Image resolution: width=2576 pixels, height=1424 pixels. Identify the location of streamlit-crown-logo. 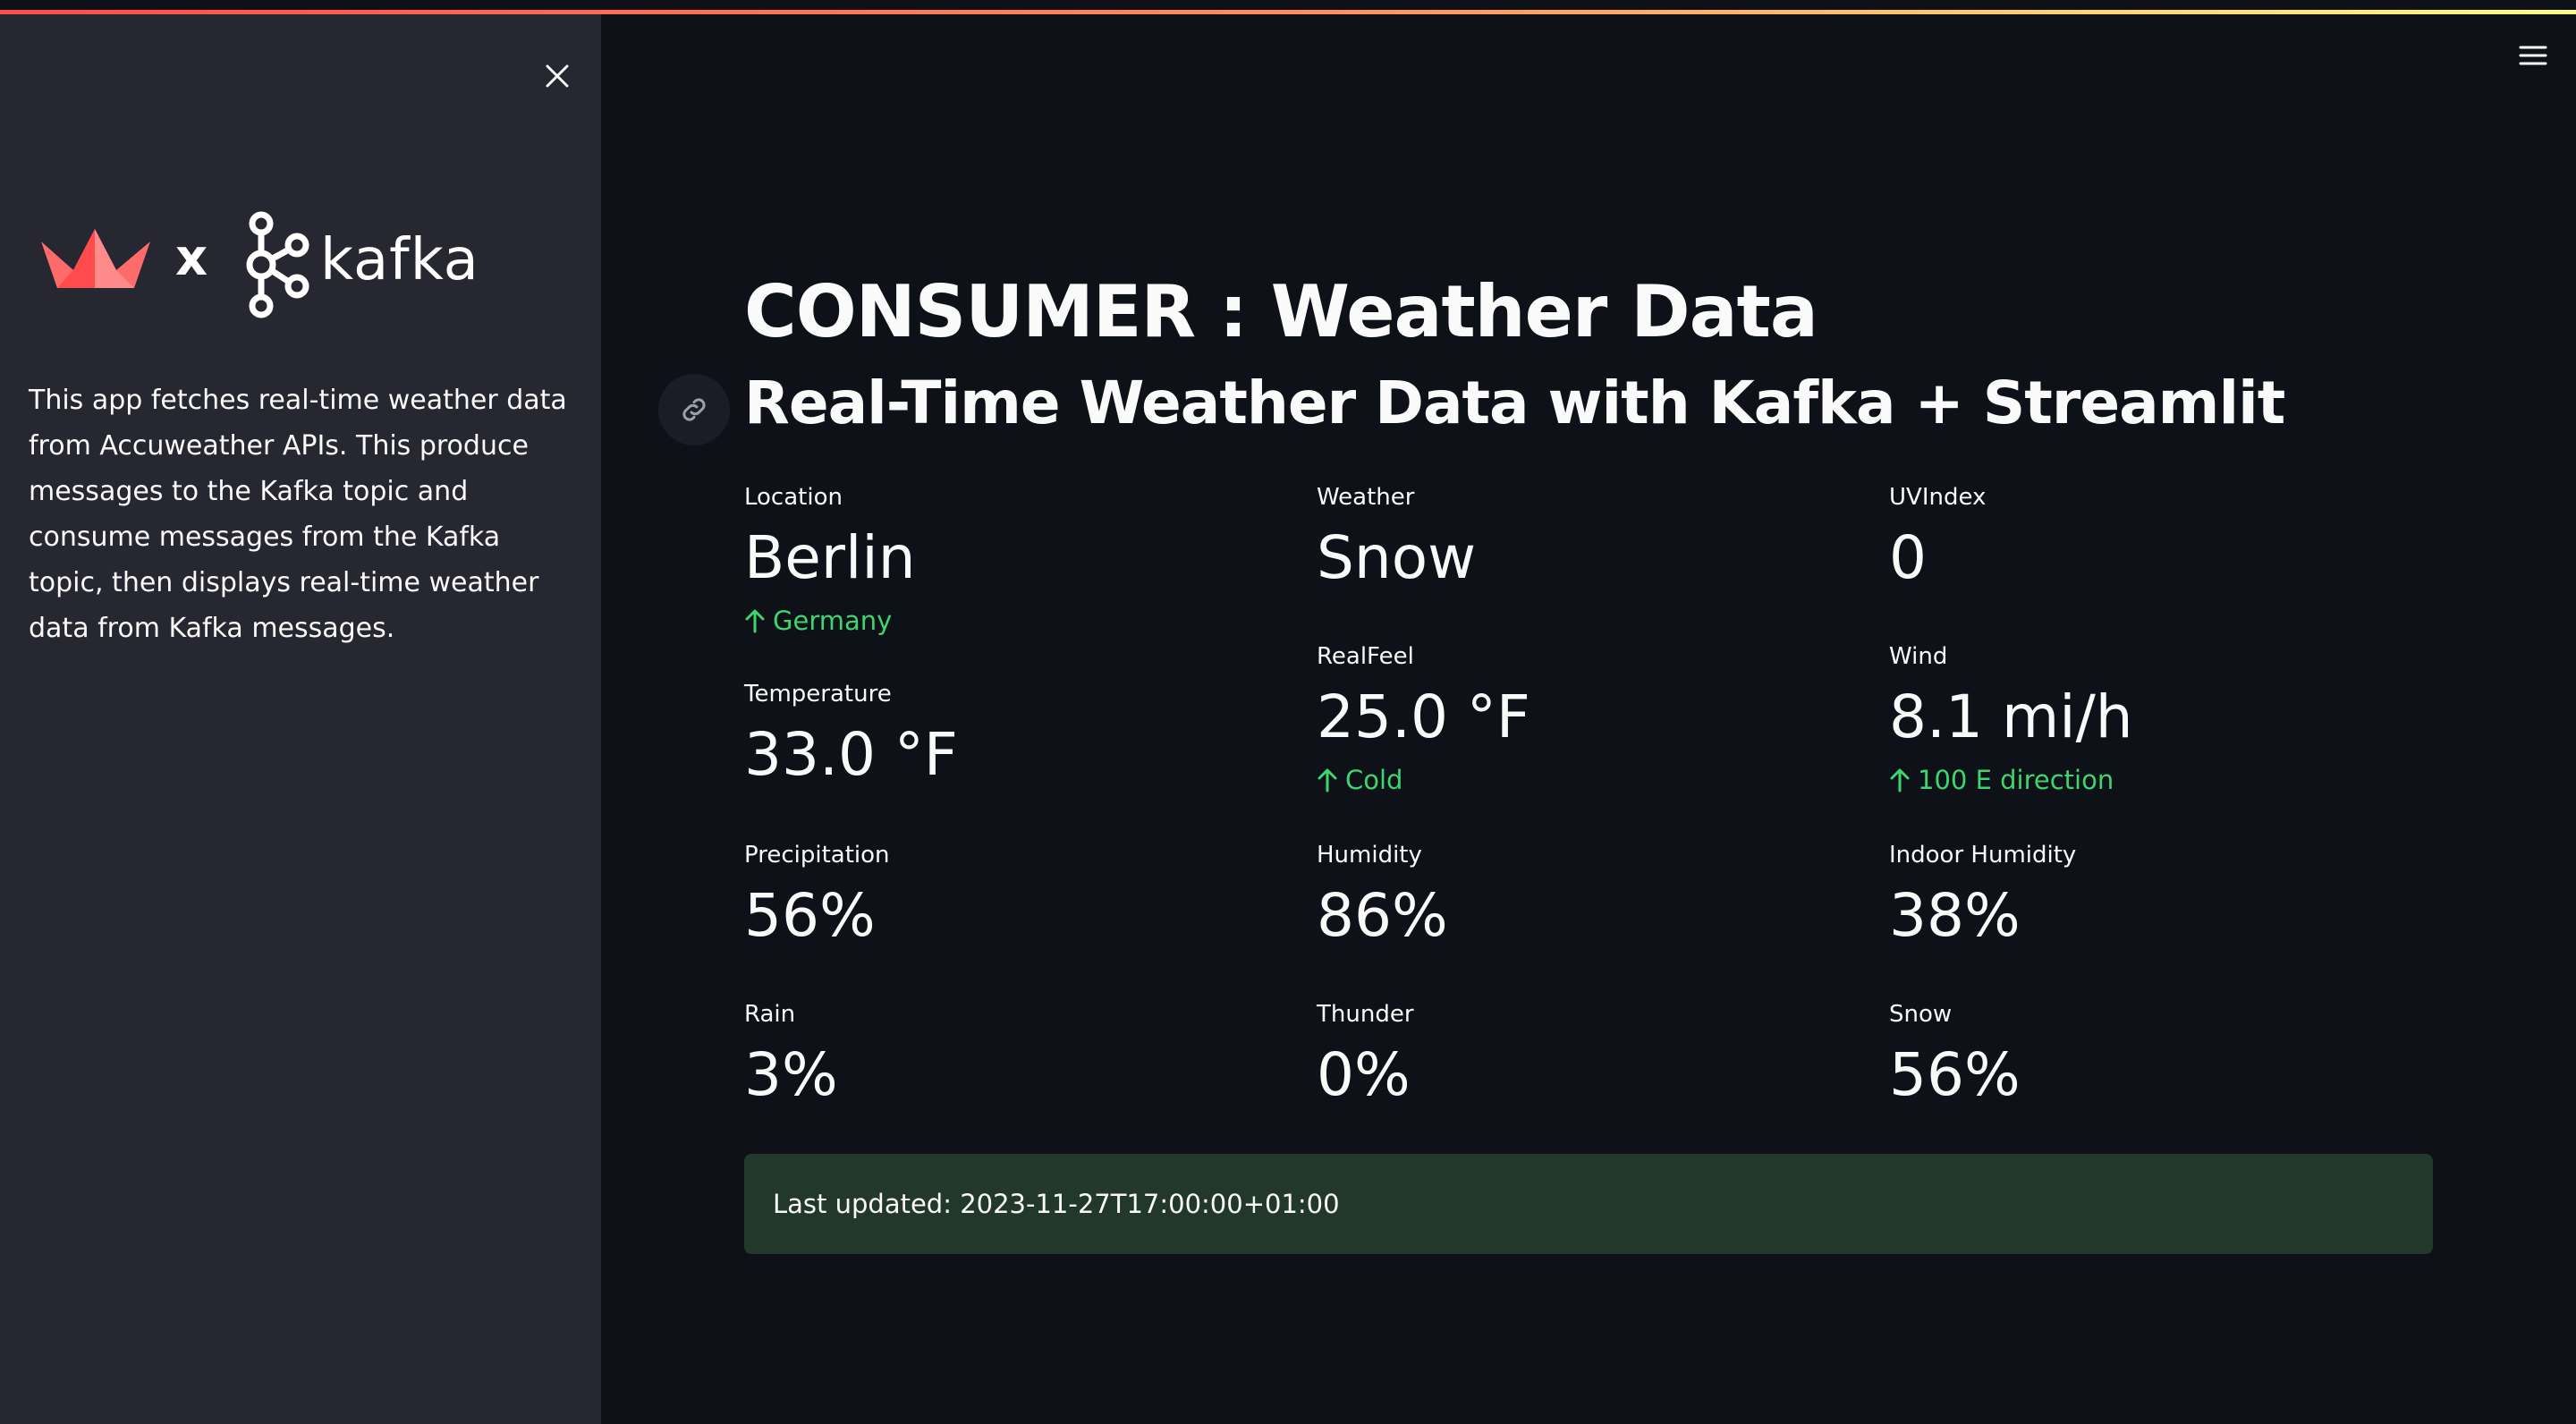
(95, 258).